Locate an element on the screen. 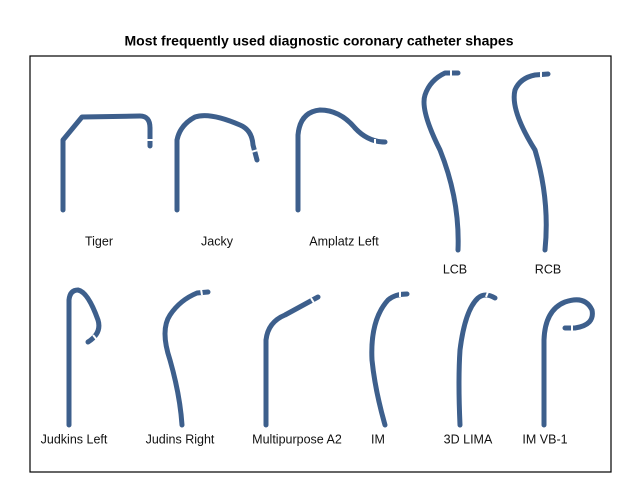 This screenshot has width=638, height=493. catheter-label: Judins Right is located at coordinates (180, 439).